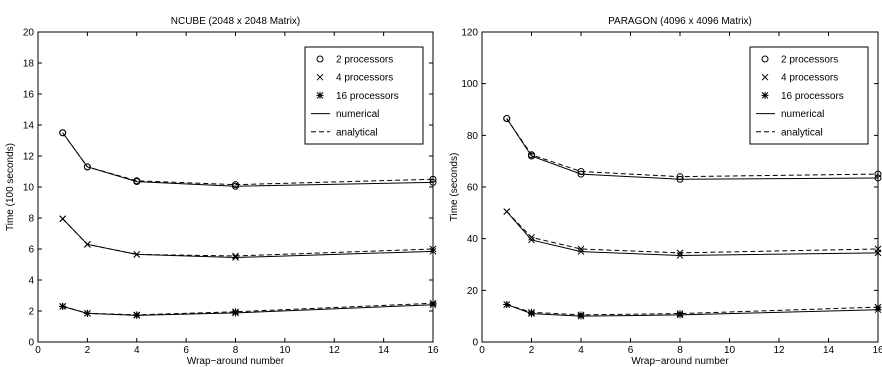 The height and width of the screenshot is (367, 882). What do you see at coordinates (31, 281) in the screenshot?
I see `y-tick-label: 4` at bounding box center [31, 281].